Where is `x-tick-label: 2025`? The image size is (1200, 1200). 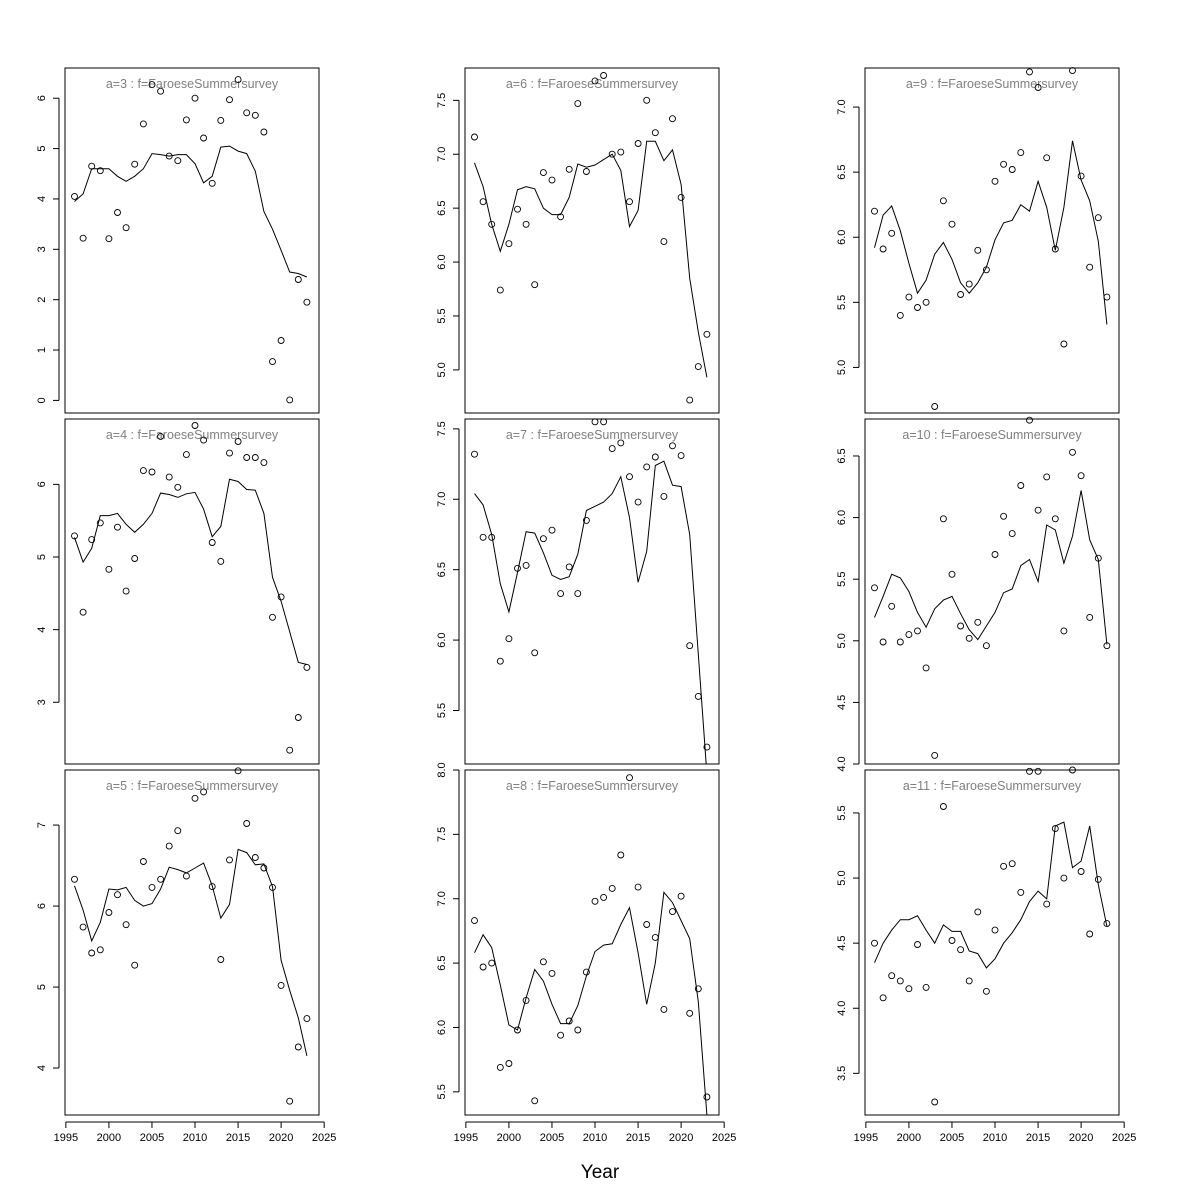 x-tick-label: 2025 is located at coordinates (1124, 1138).